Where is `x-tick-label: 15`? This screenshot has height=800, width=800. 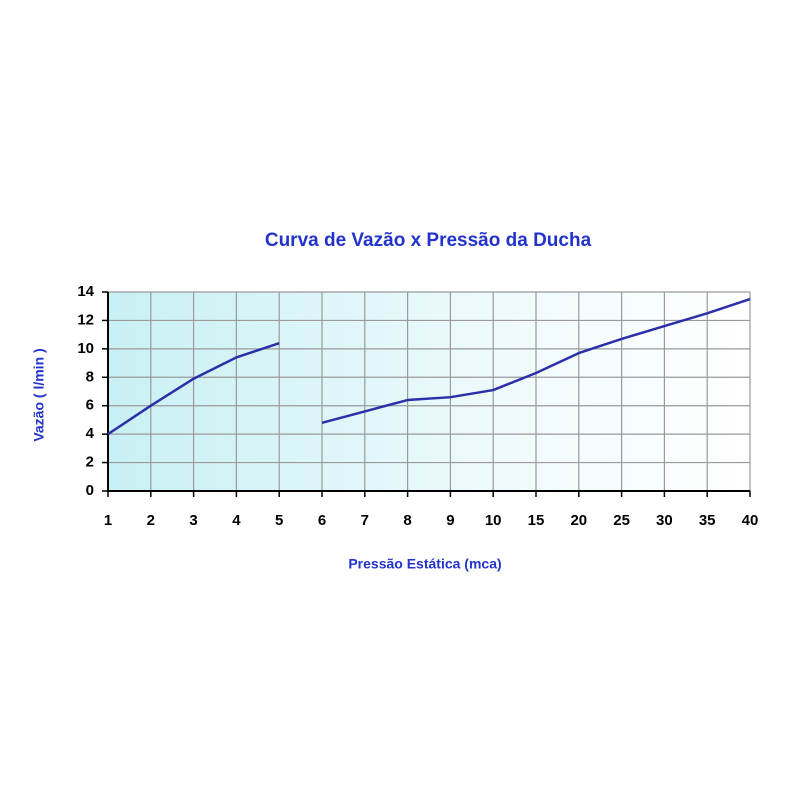 x-tick-label: 15 is located at coordinates (536, 520).